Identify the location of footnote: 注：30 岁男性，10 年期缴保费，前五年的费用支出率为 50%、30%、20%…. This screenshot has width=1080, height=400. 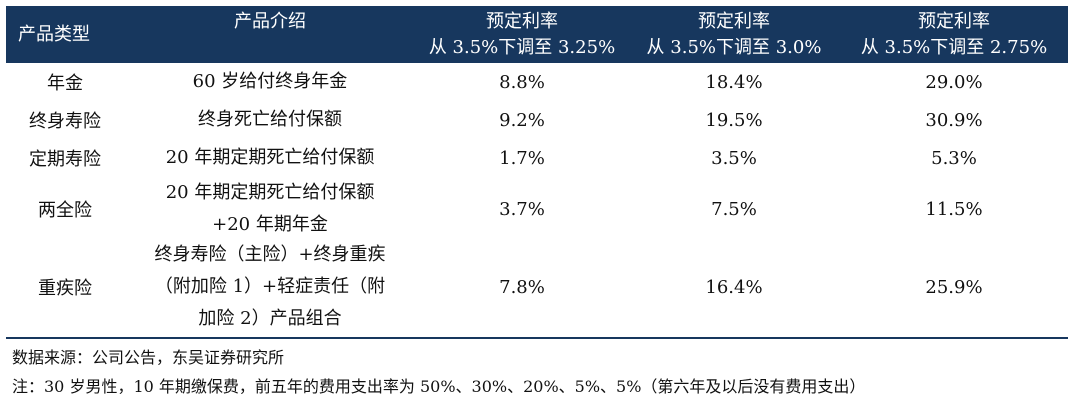
(439, 386).